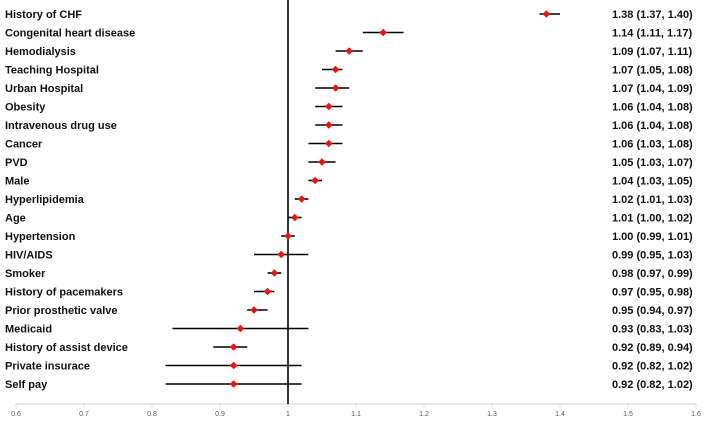 The width and height of the screenshot is (710, 426). I want to click on x-tick-label: 1.2, so click(424, 414).